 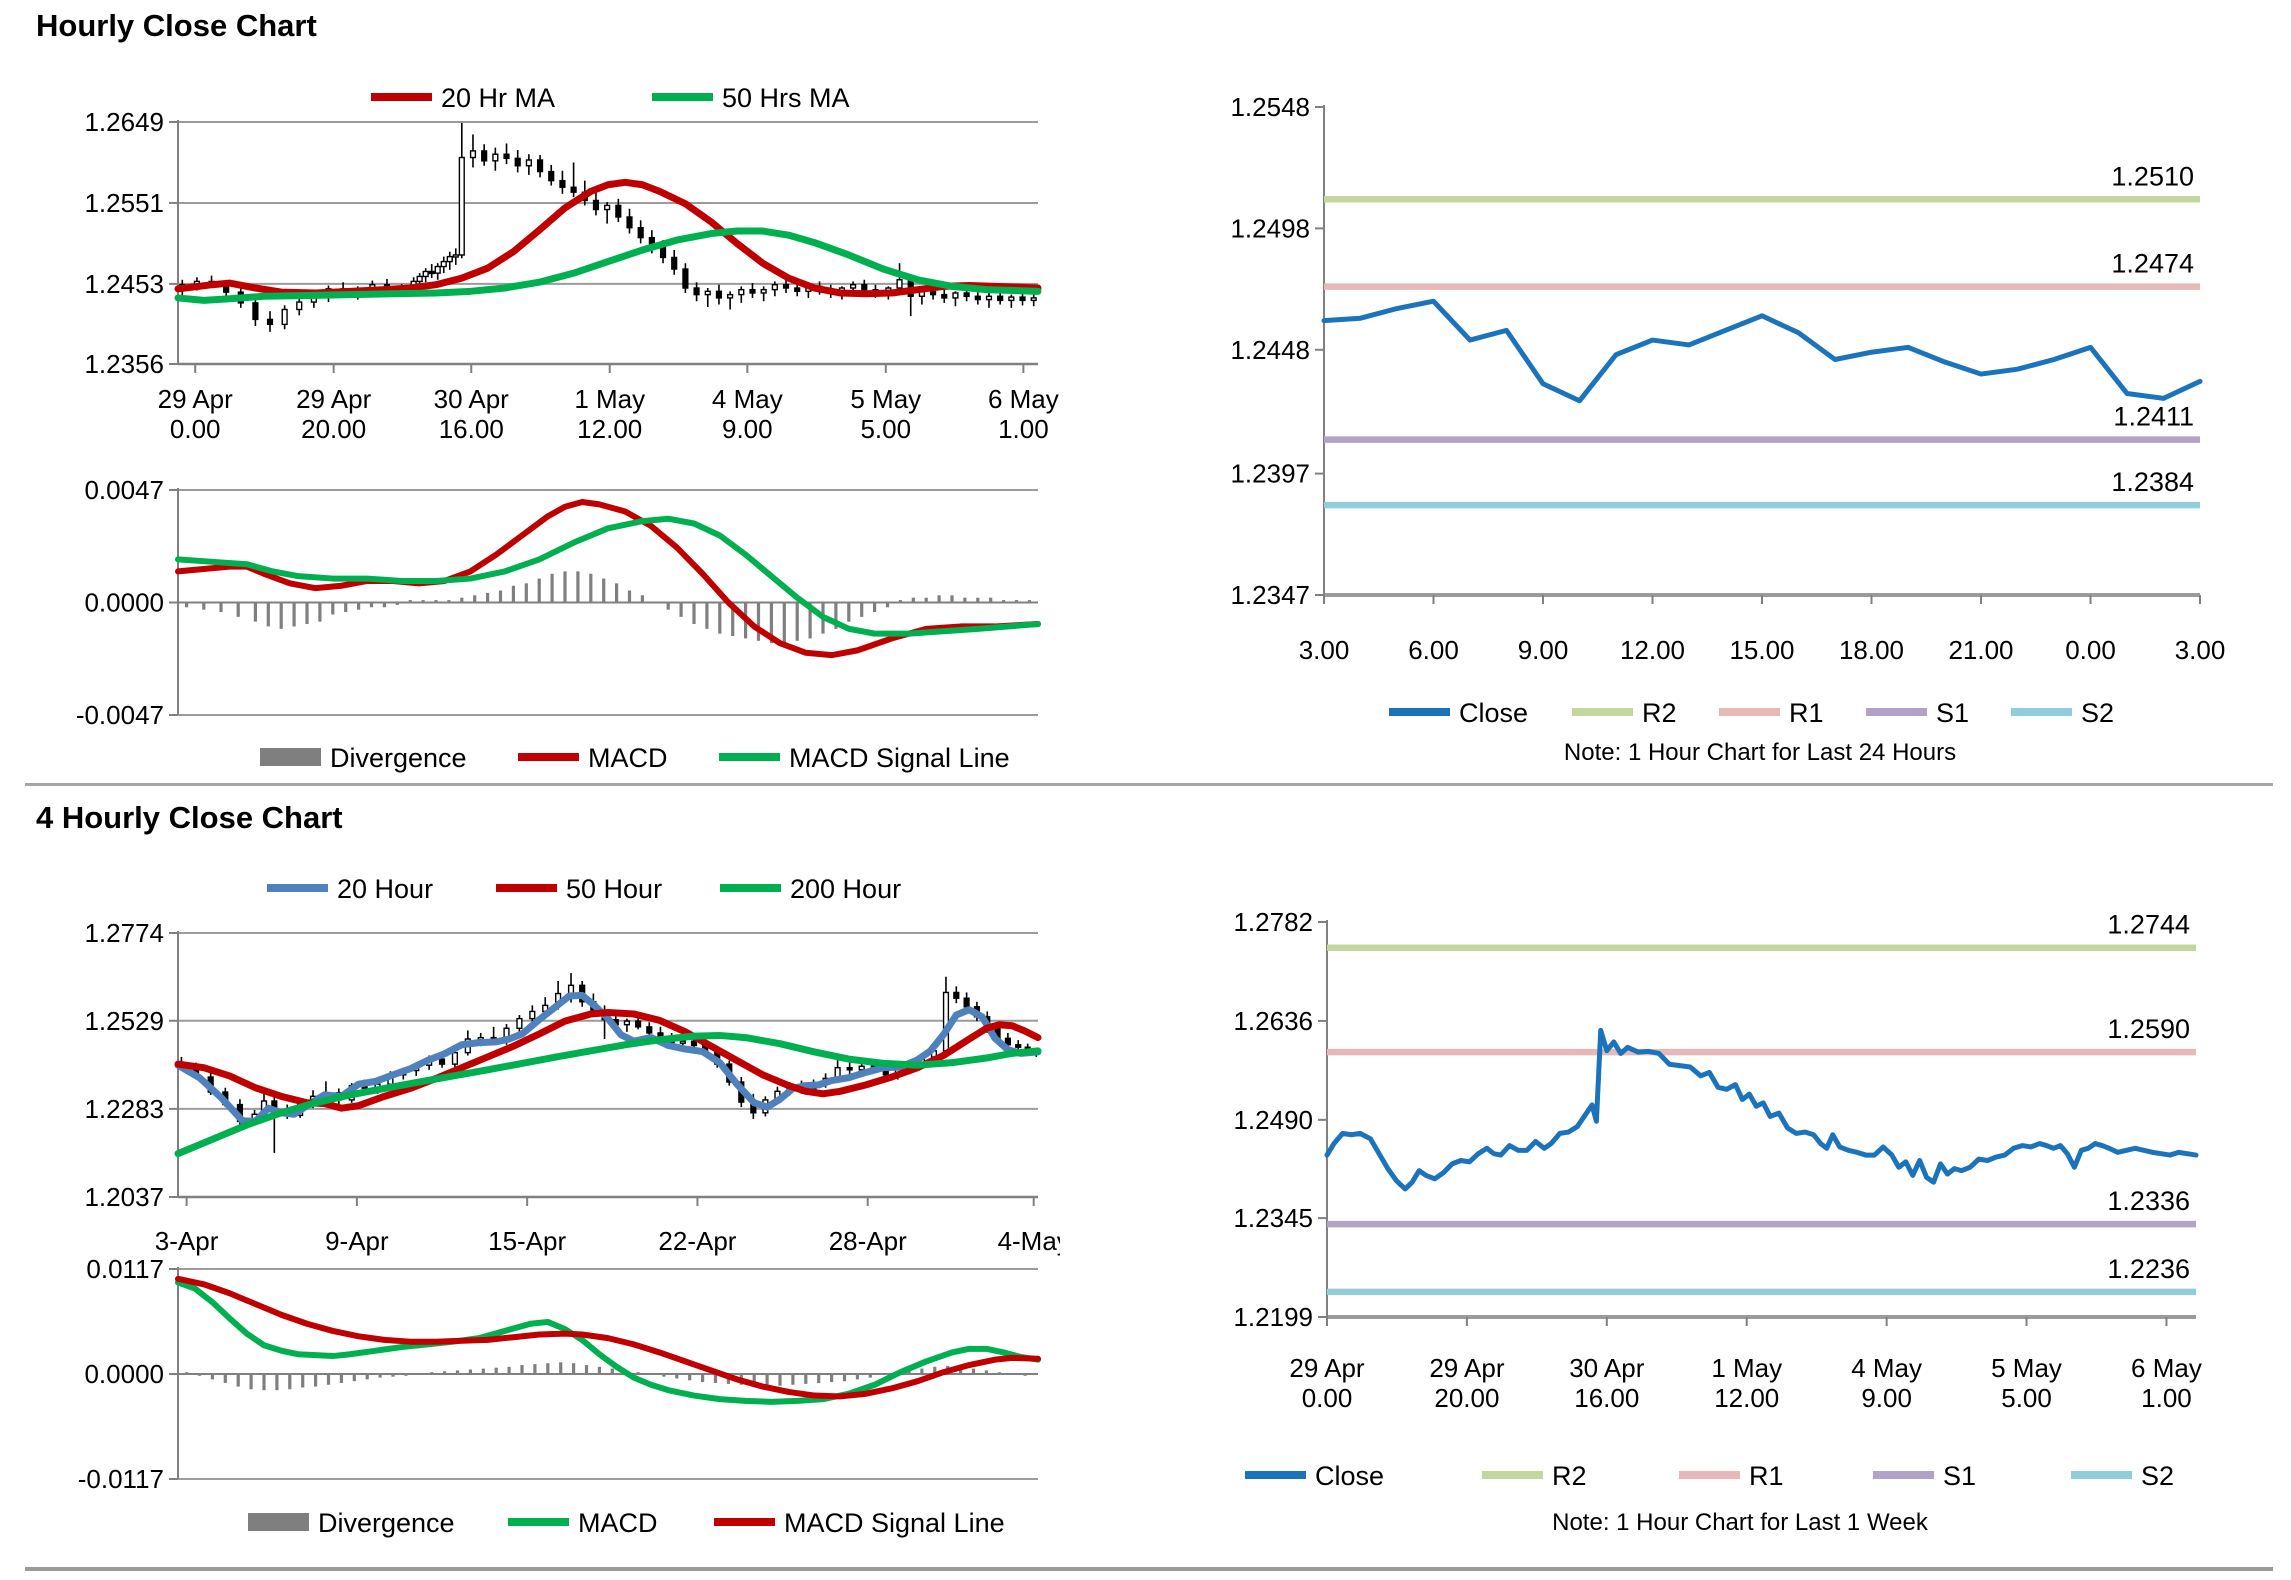 I want to click on svg-text: 6.00, so click(x=1433, y=650).